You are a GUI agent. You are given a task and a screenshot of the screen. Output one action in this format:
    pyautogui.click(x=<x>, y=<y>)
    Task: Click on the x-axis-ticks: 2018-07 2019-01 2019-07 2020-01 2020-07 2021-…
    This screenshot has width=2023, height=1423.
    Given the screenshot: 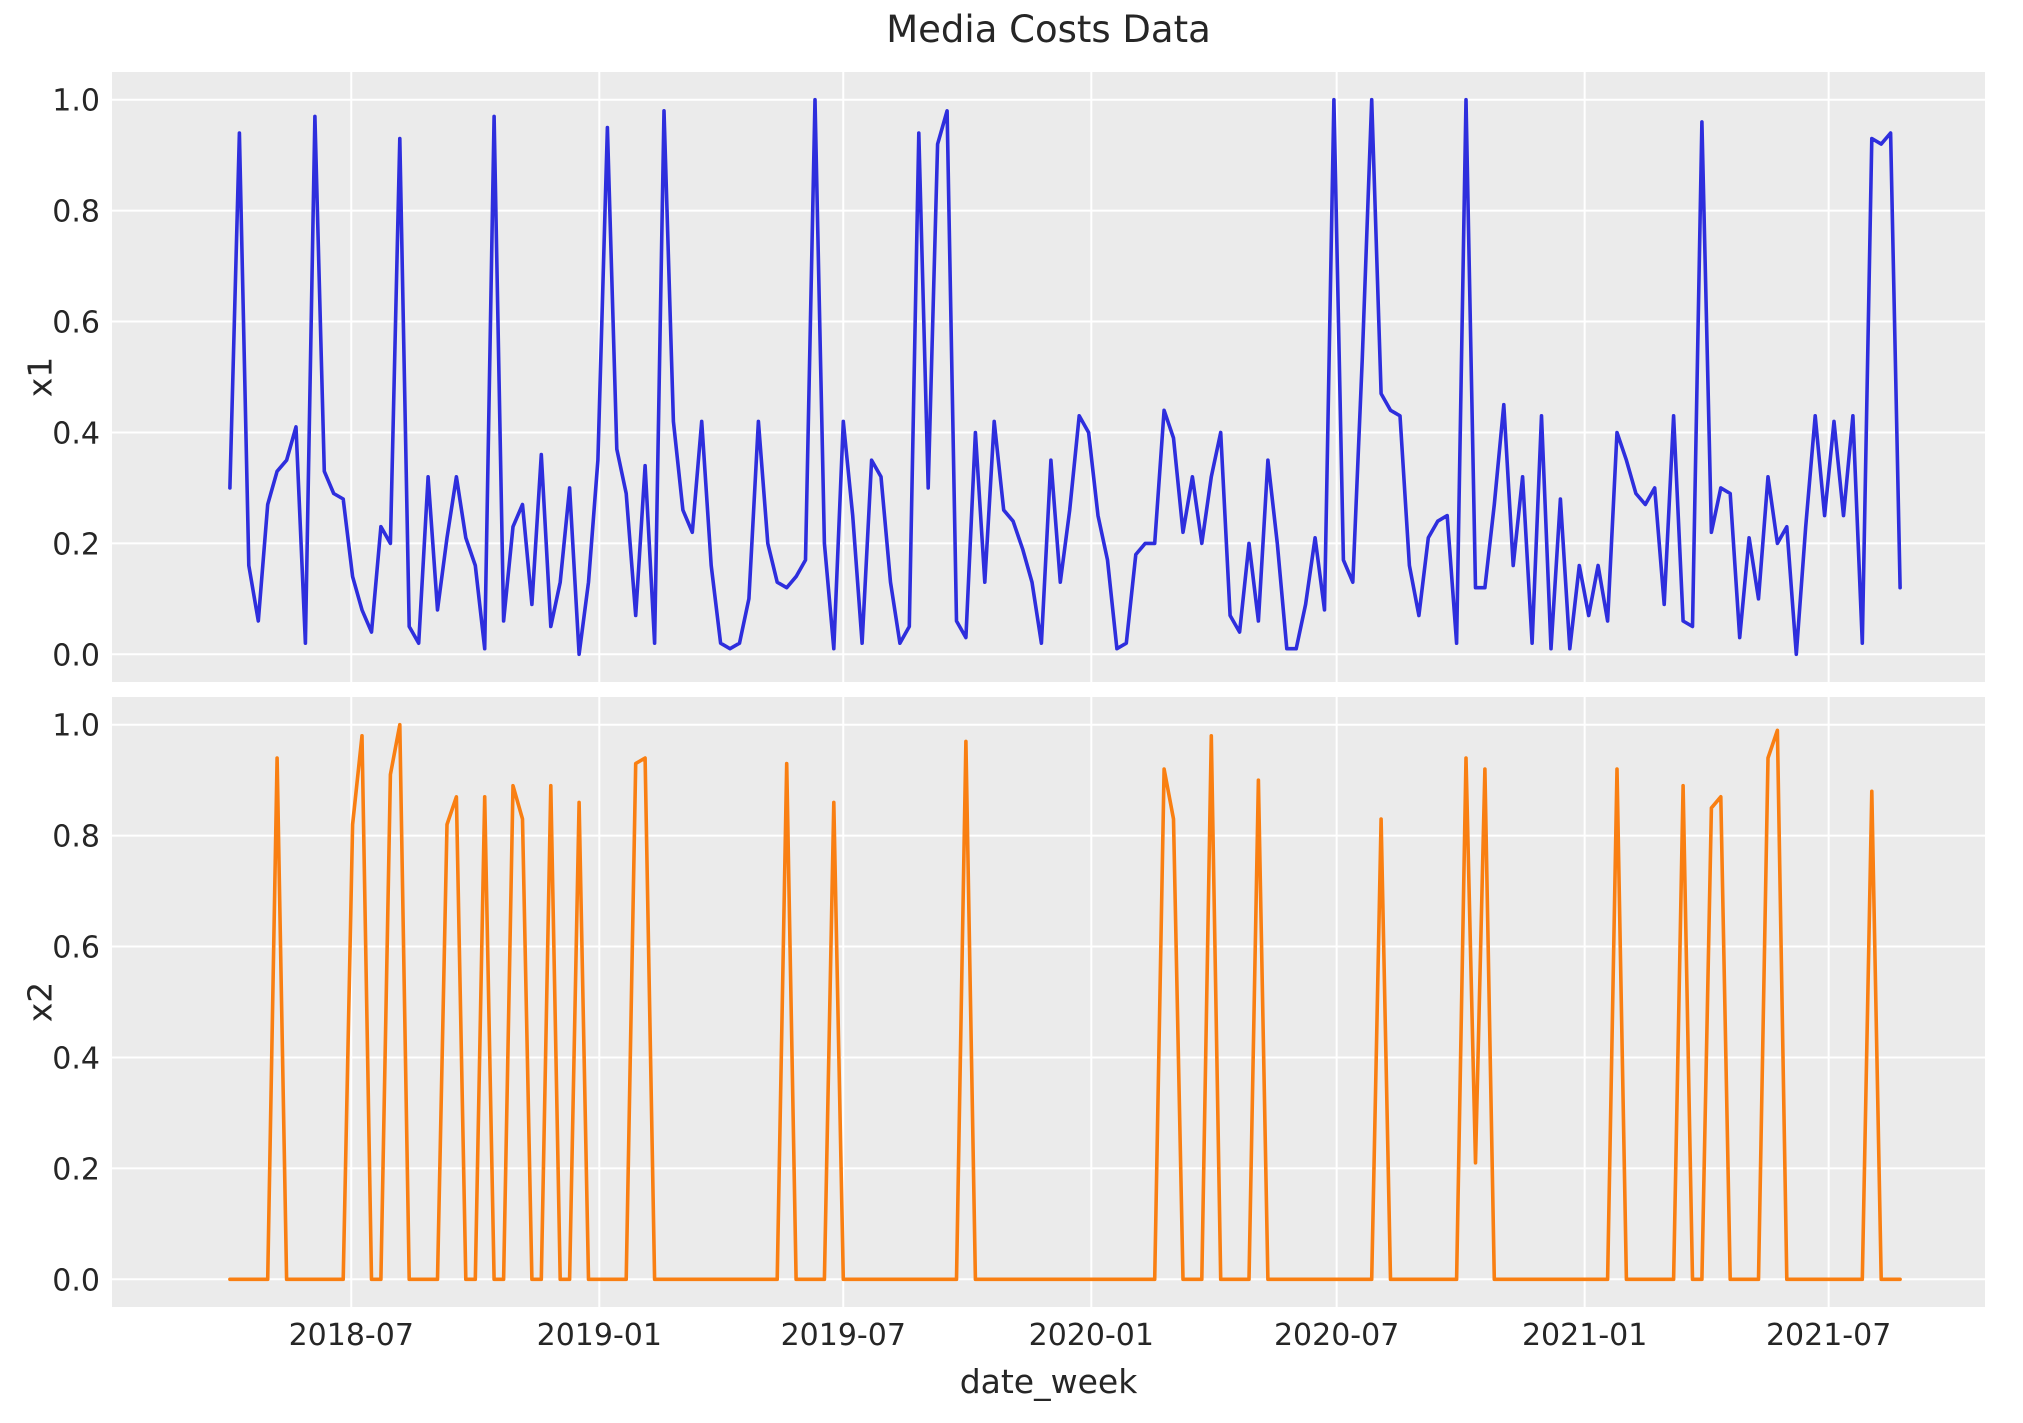 What is the action you would take?
    pyautogui.click(x=1090, y=1335)
    